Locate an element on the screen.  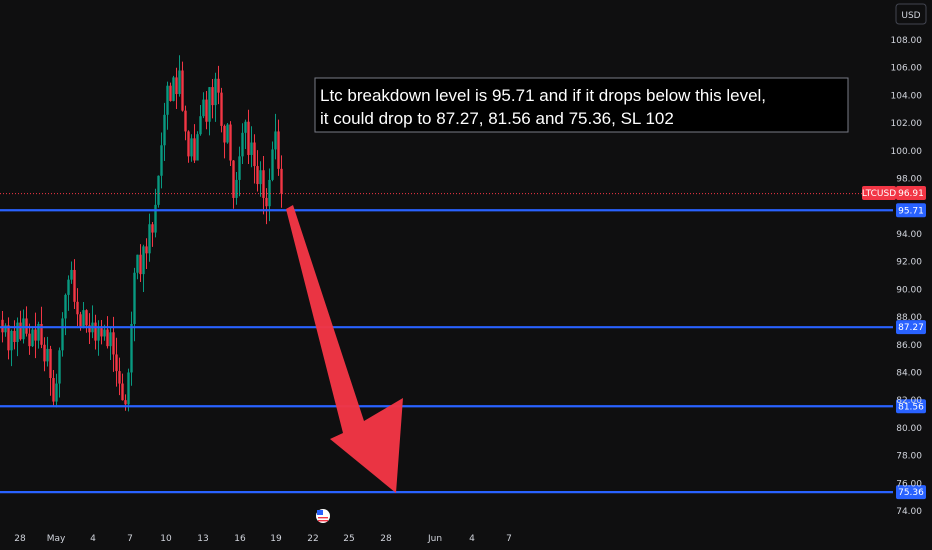
y-tick-label: 108.00 is located at coordinates (907, 41).